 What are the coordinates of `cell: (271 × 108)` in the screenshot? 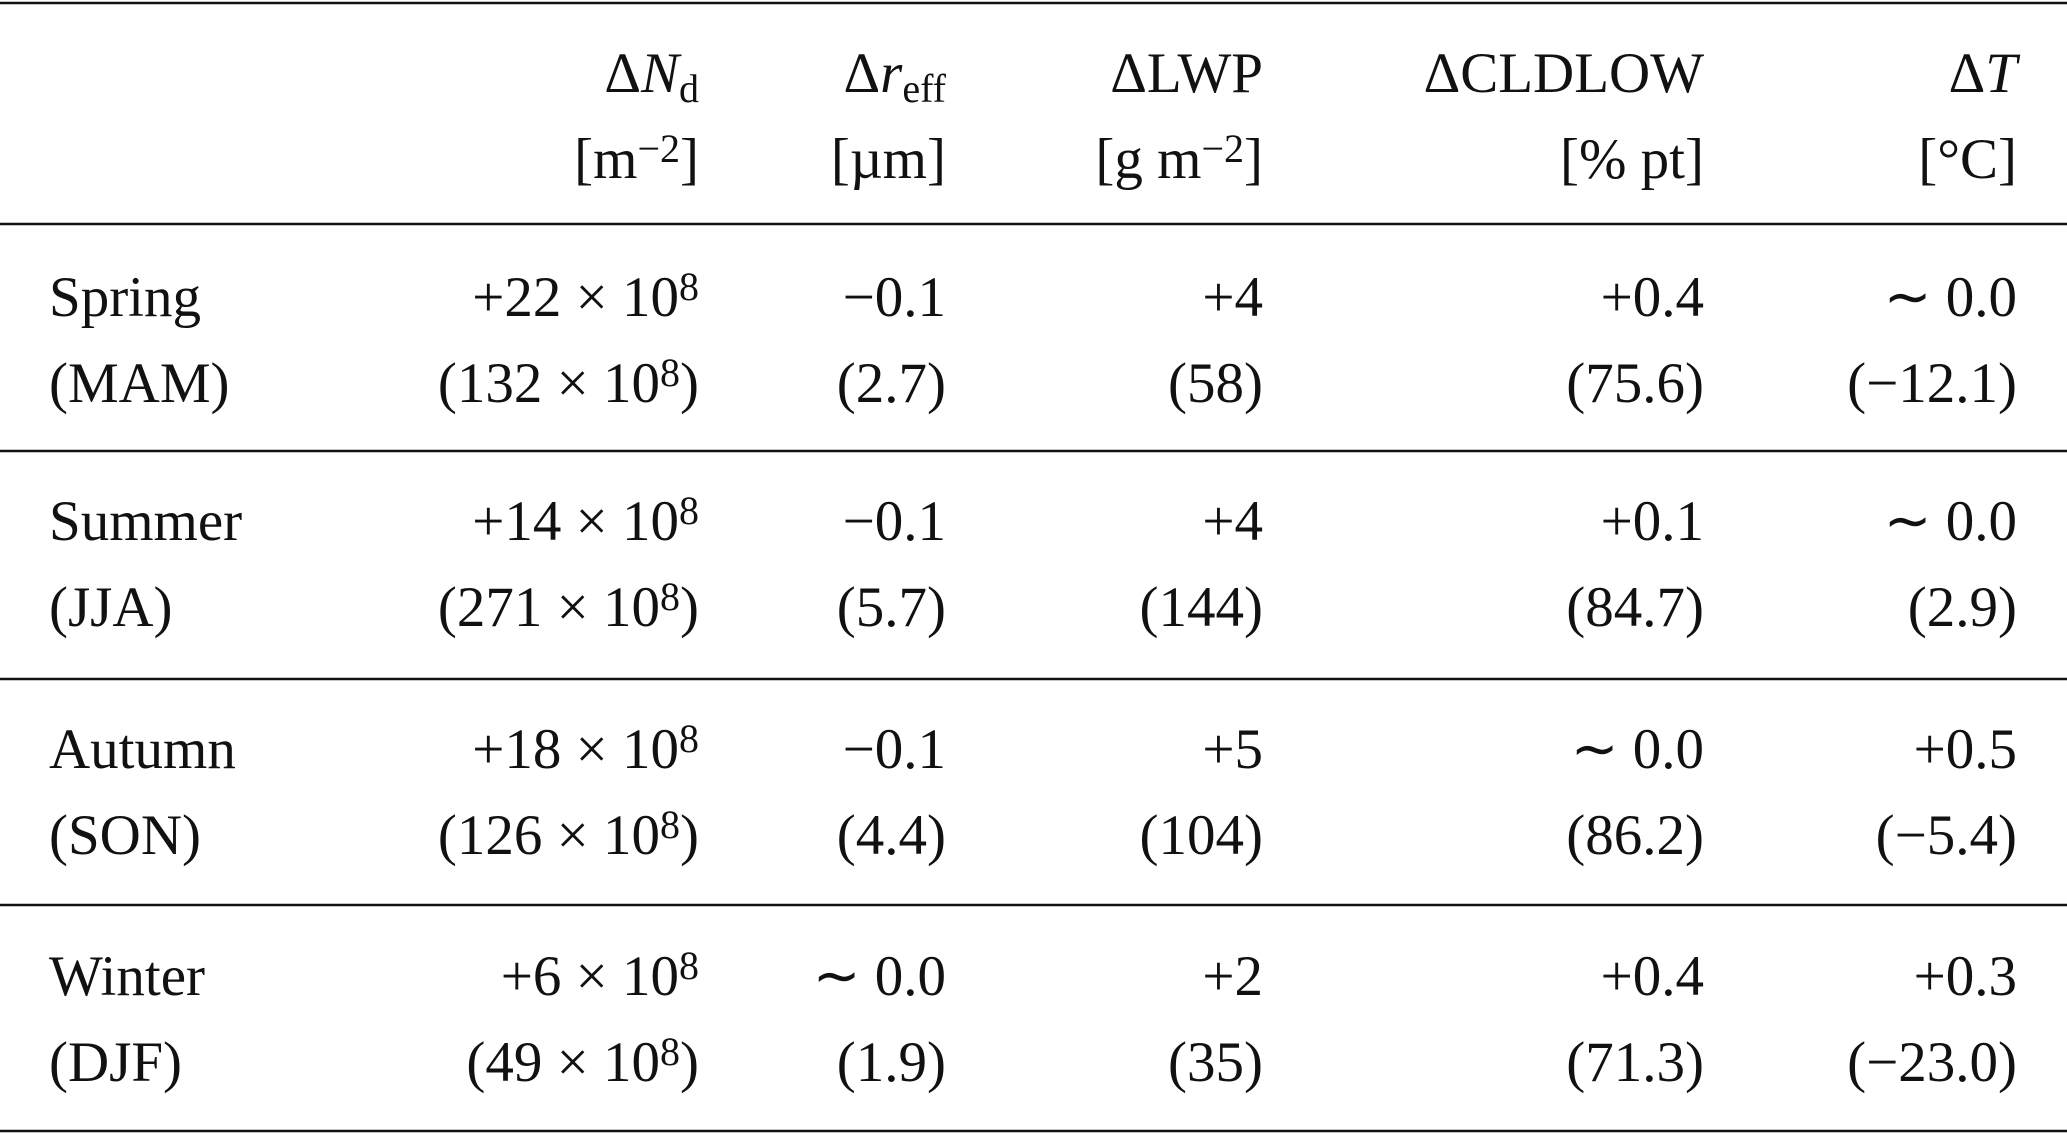 It's located at (568, 606).